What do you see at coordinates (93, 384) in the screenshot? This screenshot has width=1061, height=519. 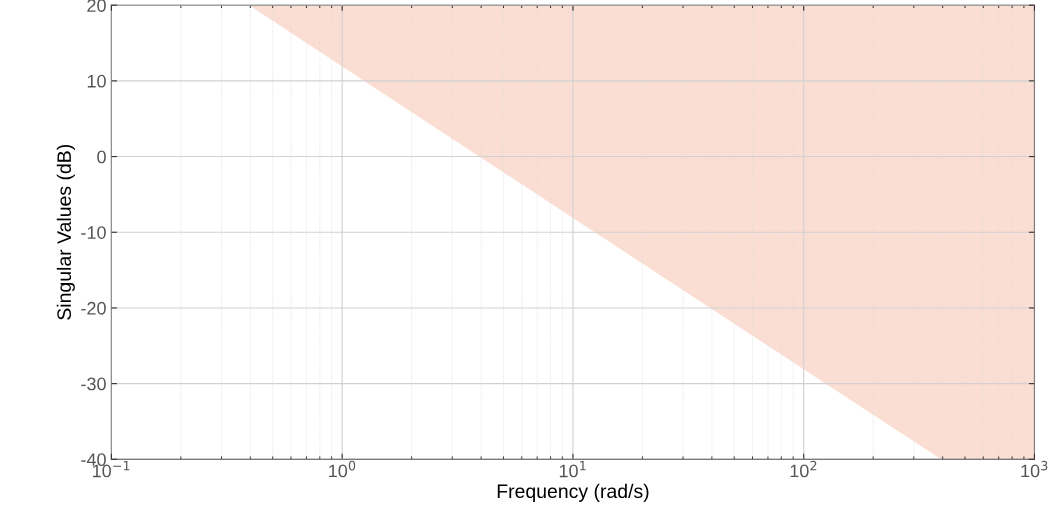 I see `y-tick-label: -30` at bounding box center [93, 384].